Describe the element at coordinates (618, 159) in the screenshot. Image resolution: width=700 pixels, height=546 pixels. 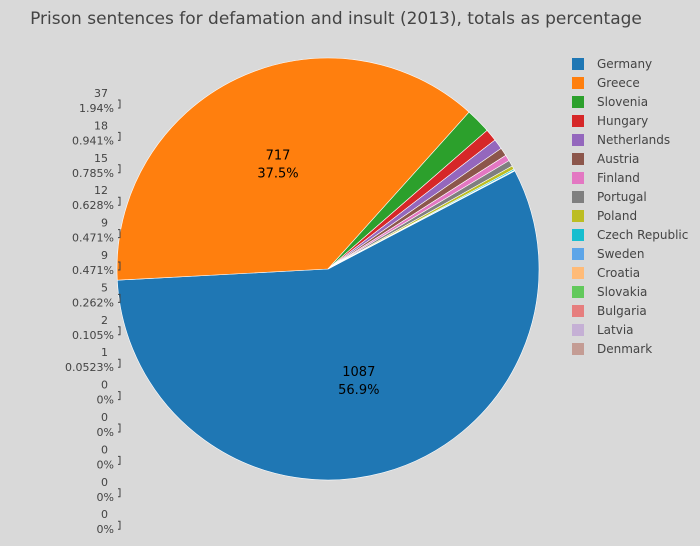
I see `legend-label: Austria` at that location.